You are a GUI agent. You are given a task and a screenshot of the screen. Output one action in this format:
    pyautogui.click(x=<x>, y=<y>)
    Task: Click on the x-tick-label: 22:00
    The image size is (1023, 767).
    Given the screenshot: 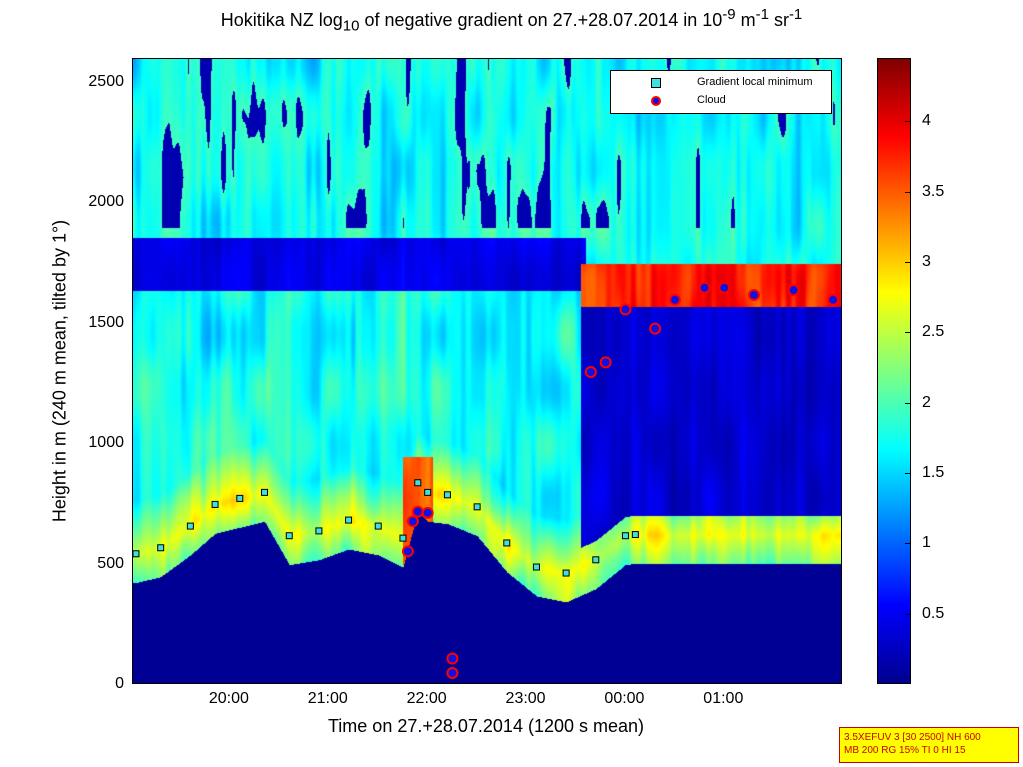 What is the action you would take?
    pyautogui.click(x=426, y=698)
    